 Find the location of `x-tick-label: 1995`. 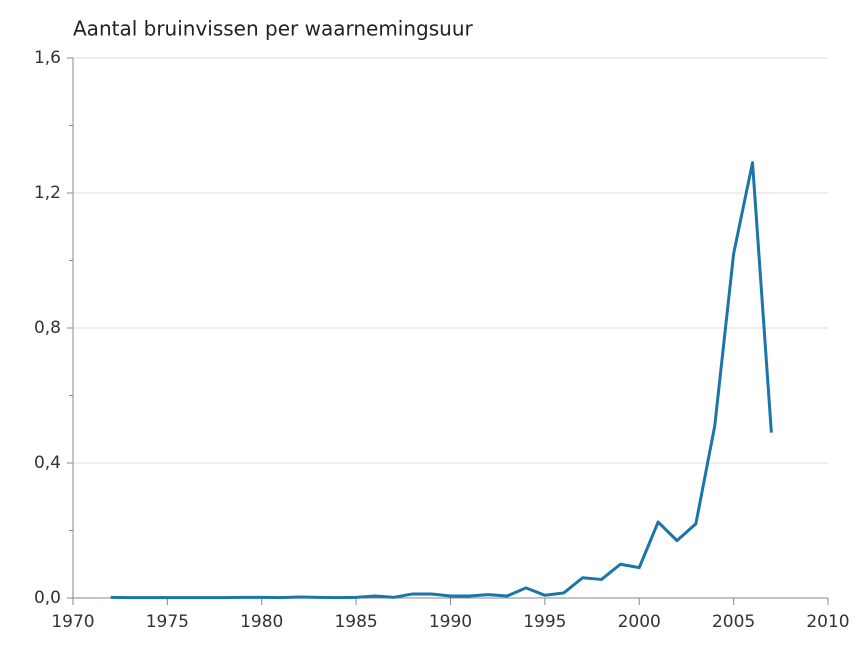

x-tick-label: 1995 is located at coordinates (544, 622).